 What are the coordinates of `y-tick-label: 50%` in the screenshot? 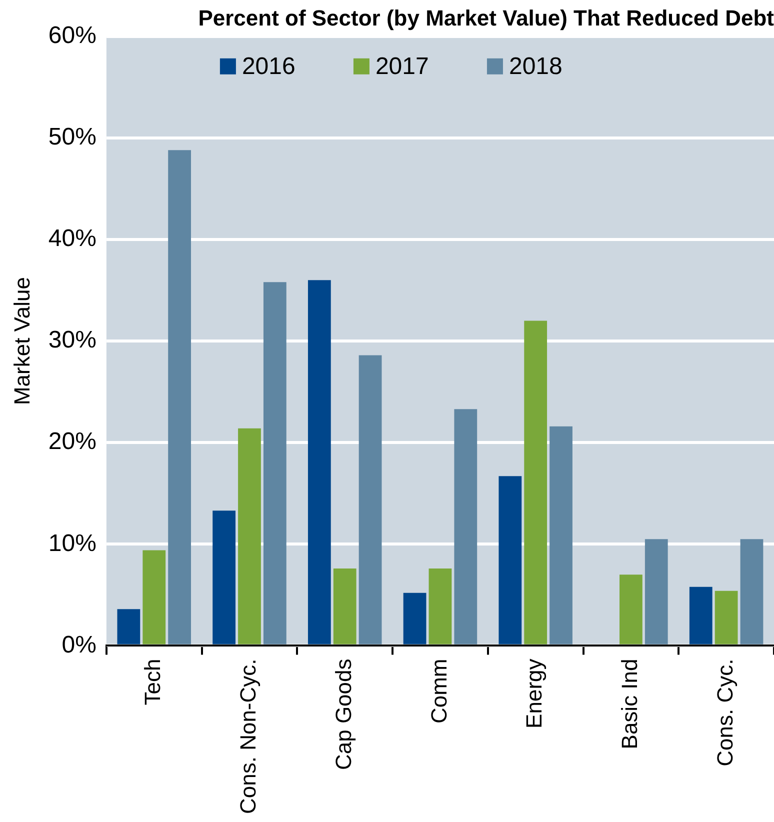 It's located at (72, 137).